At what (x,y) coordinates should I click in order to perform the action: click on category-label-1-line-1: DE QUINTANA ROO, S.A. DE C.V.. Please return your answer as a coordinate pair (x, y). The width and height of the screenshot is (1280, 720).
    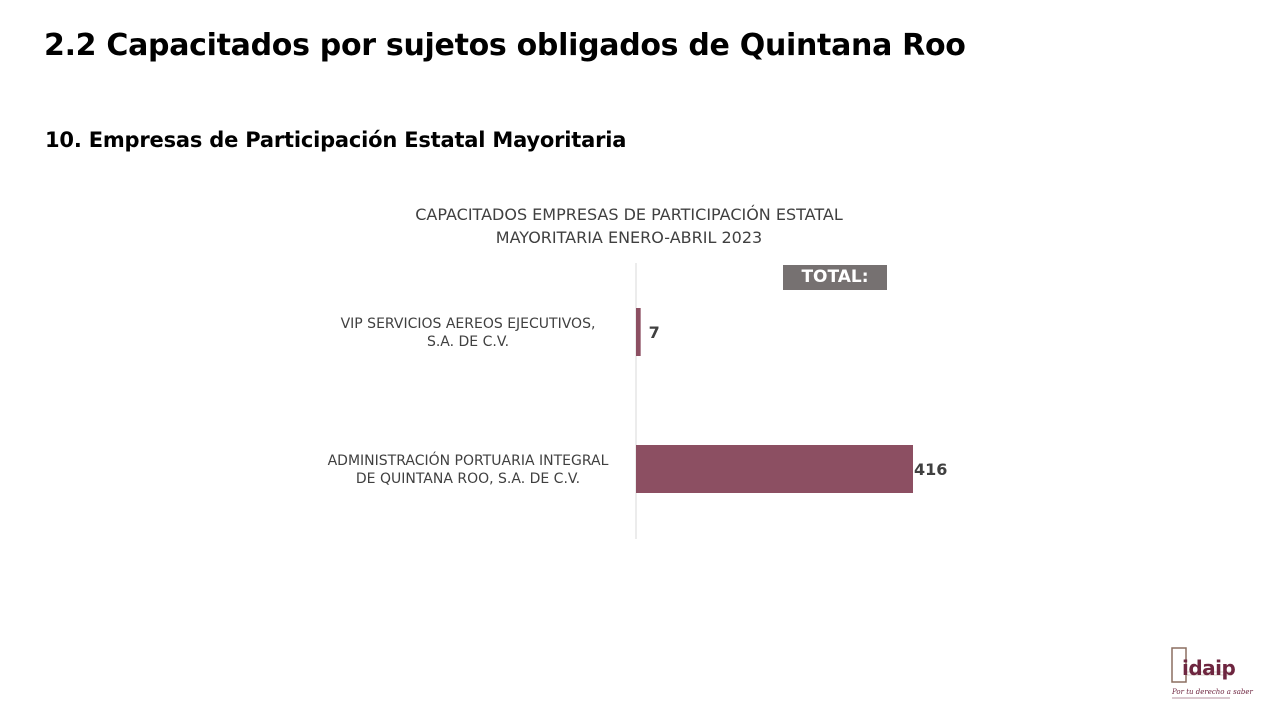
    Looking at the image, I should click on (468, 479).